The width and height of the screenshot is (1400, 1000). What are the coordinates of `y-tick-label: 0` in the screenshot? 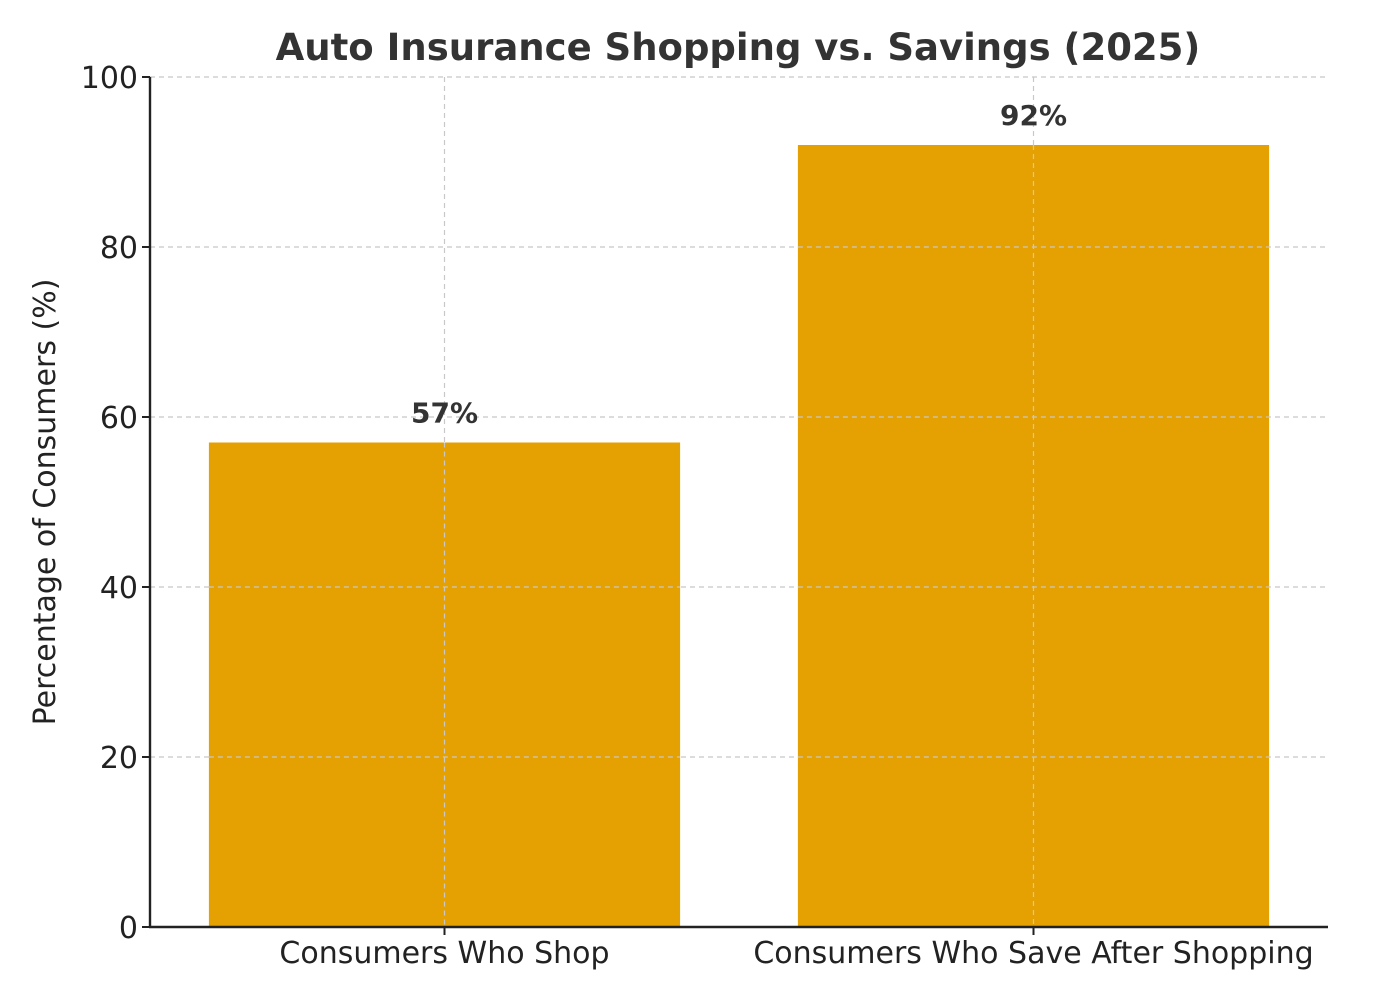 It's located at (128, 928).